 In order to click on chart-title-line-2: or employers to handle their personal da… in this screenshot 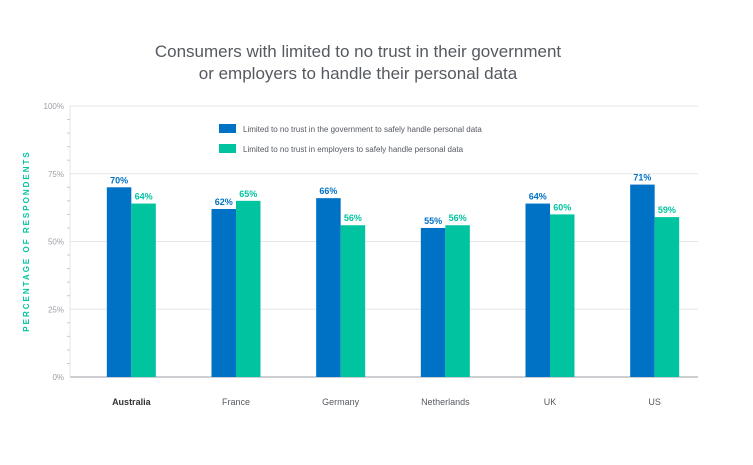, I will do `click(358, 73)`.